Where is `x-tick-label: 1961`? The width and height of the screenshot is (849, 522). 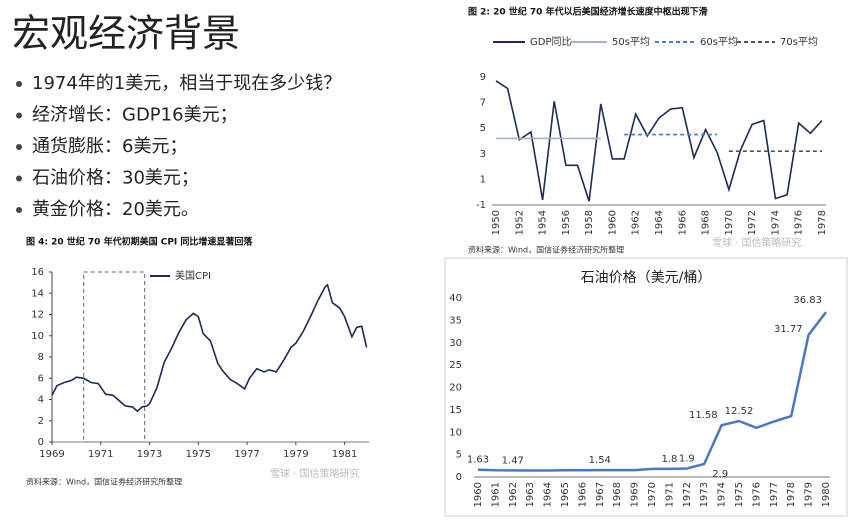
x-tick-label: 1961 is located at coordinates (495, 494).